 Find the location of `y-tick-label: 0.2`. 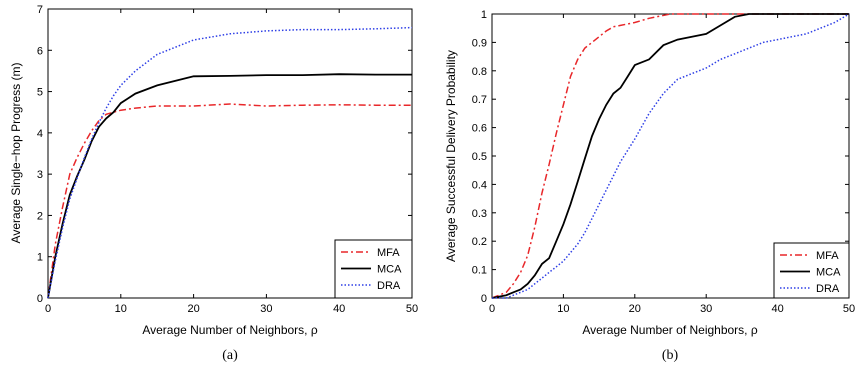

y-tick-label: 0.2 is located at coordinates (479, 242).